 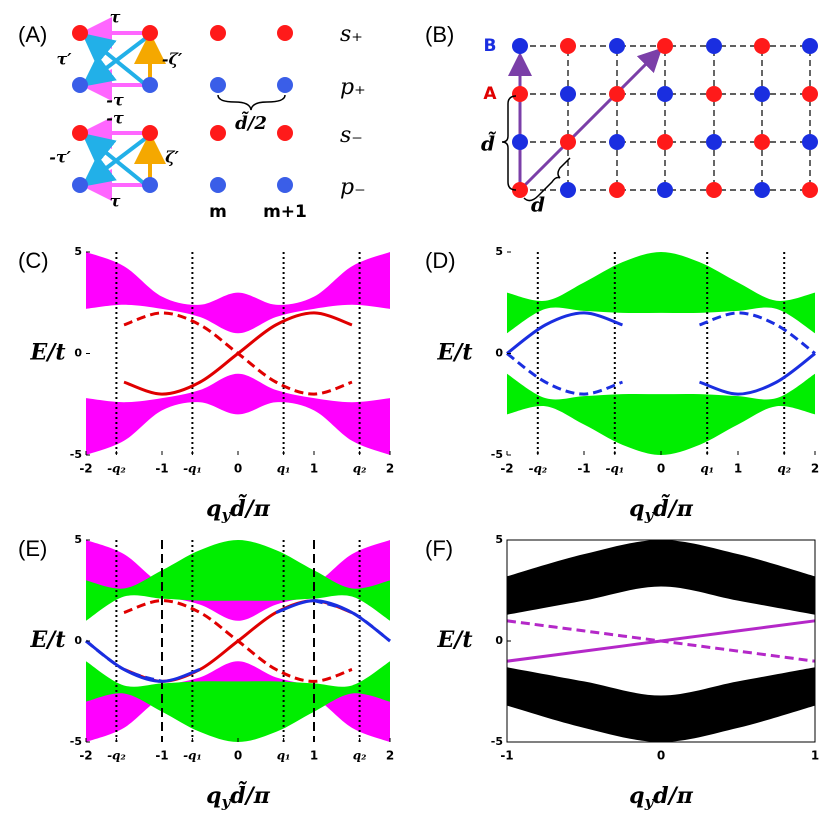 I want to click on hopping-label: -τ′, so click(x=60, y=157).